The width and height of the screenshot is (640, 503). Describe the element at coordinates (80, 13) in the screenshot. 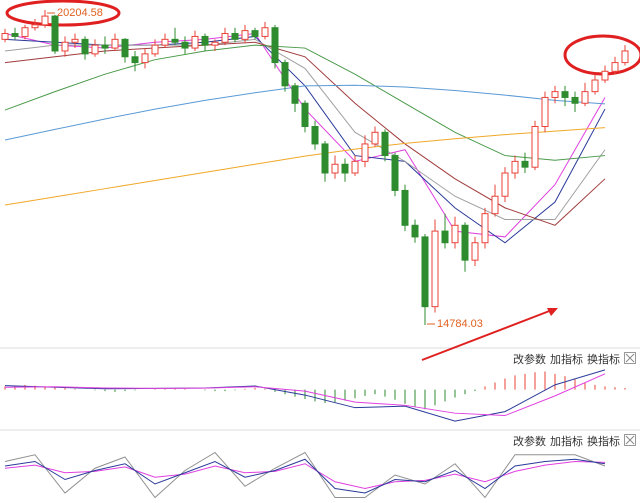

I see `extreme-label: 20204.58` at that location.